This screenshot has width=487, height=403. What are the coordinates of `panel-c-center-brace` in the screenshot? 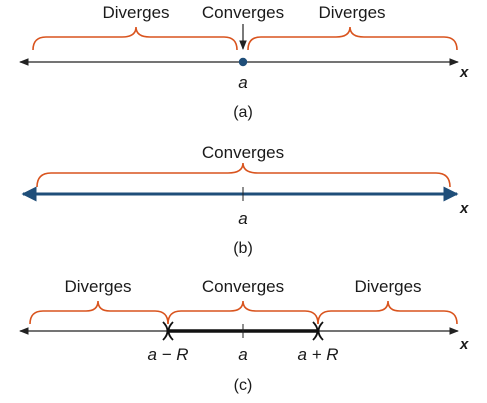 It's located at (243, 312).